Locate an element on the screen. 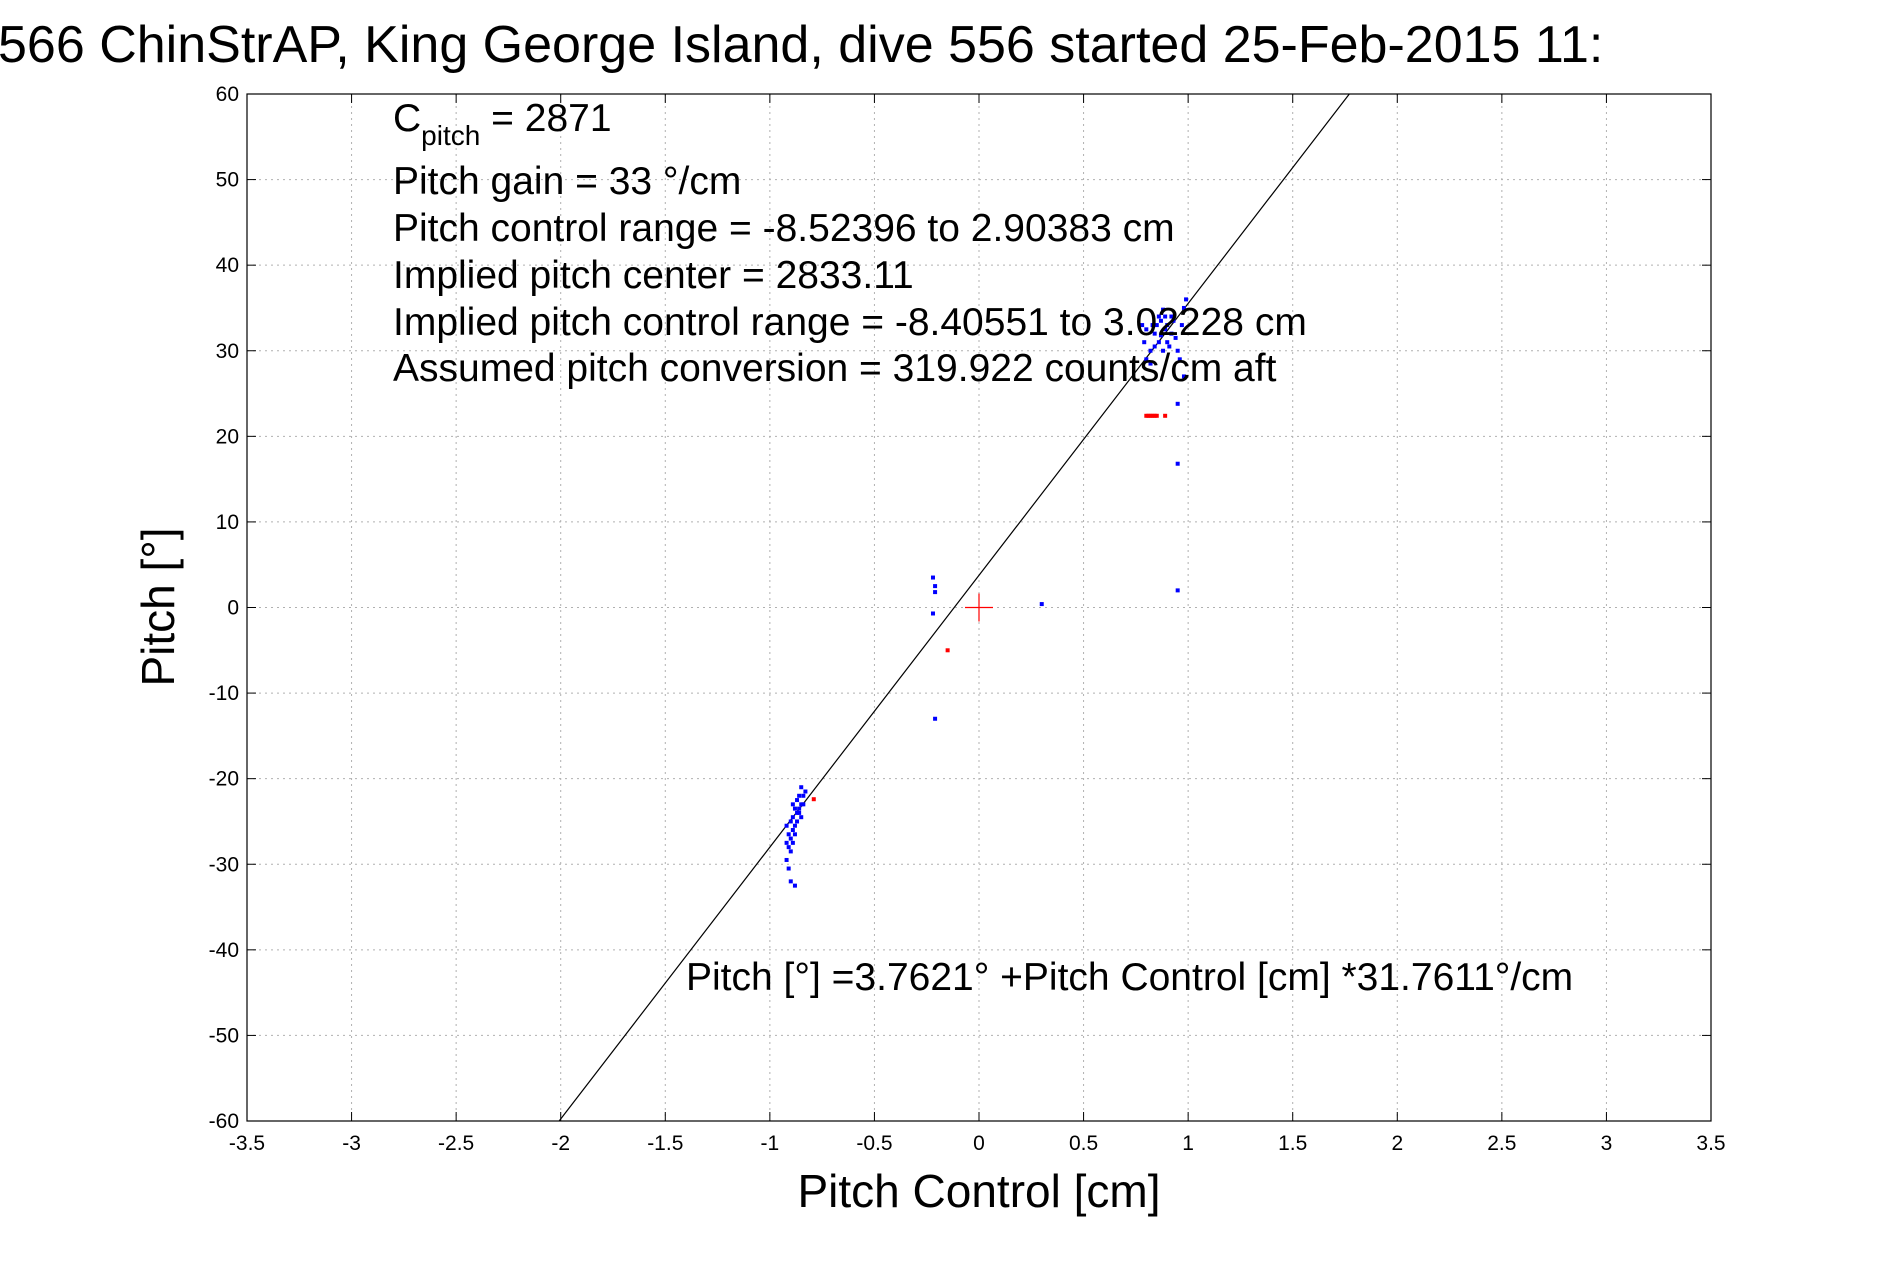 The width and height of the screenshot is (1891, 1262). x-tick-label: 2 is located at coordinates (1397, 1143).